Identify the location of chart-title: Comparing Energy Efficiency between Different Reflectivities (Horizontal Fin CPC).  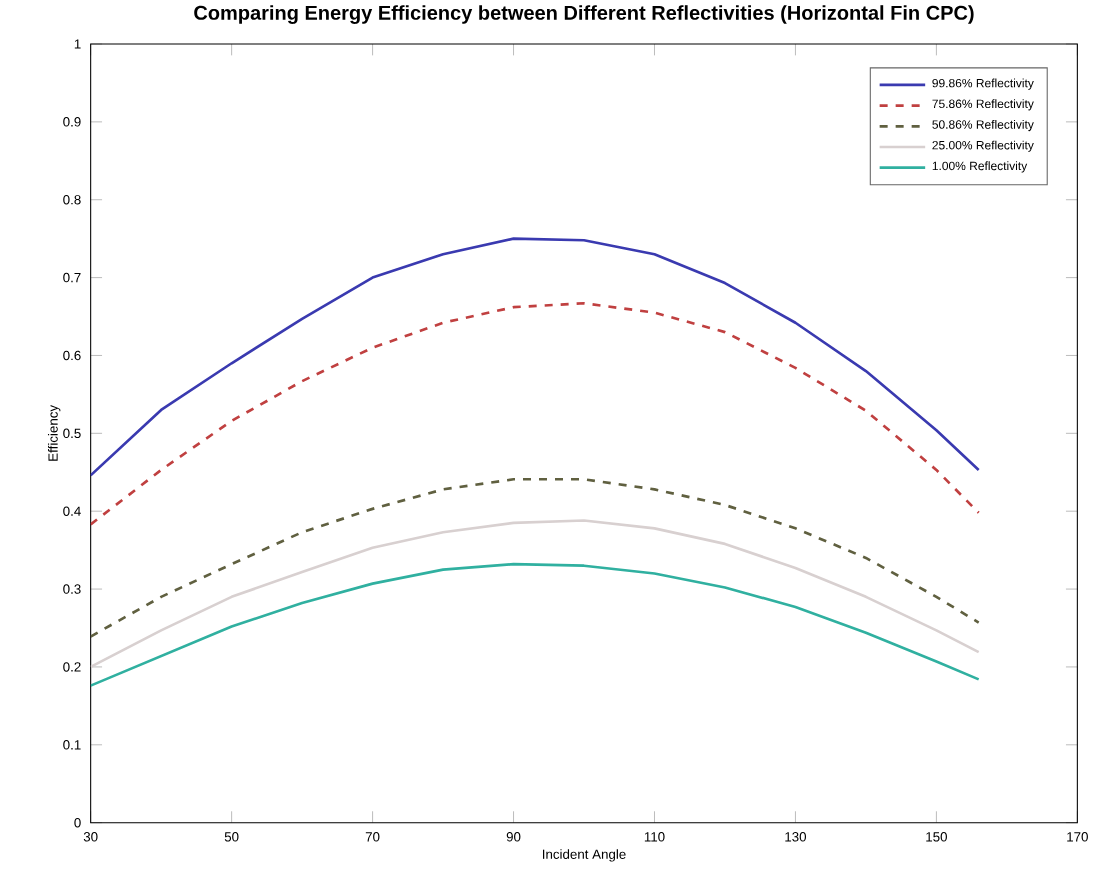
(584, 14).